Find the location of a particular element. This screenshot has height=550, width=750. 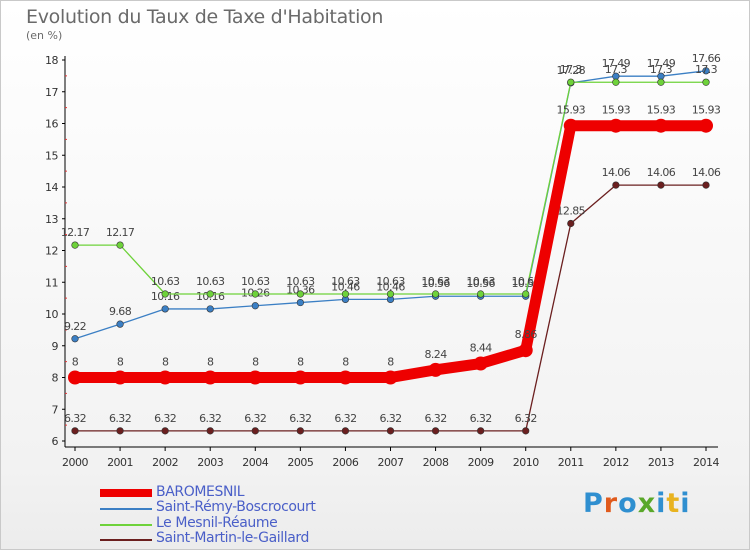

x-tick-label: 2006 is located at coordinates (345, 462).